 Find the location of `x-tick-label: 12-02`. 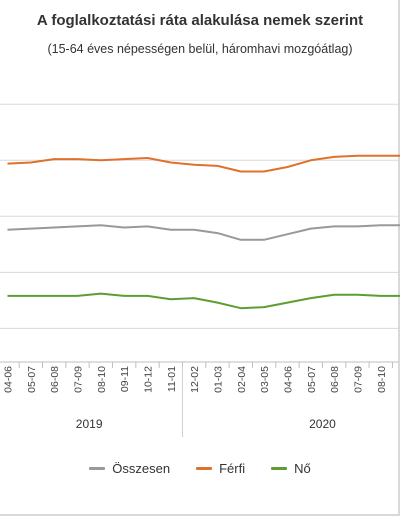

x-tick-label: 12-02 is located at coordinates (195, 379).